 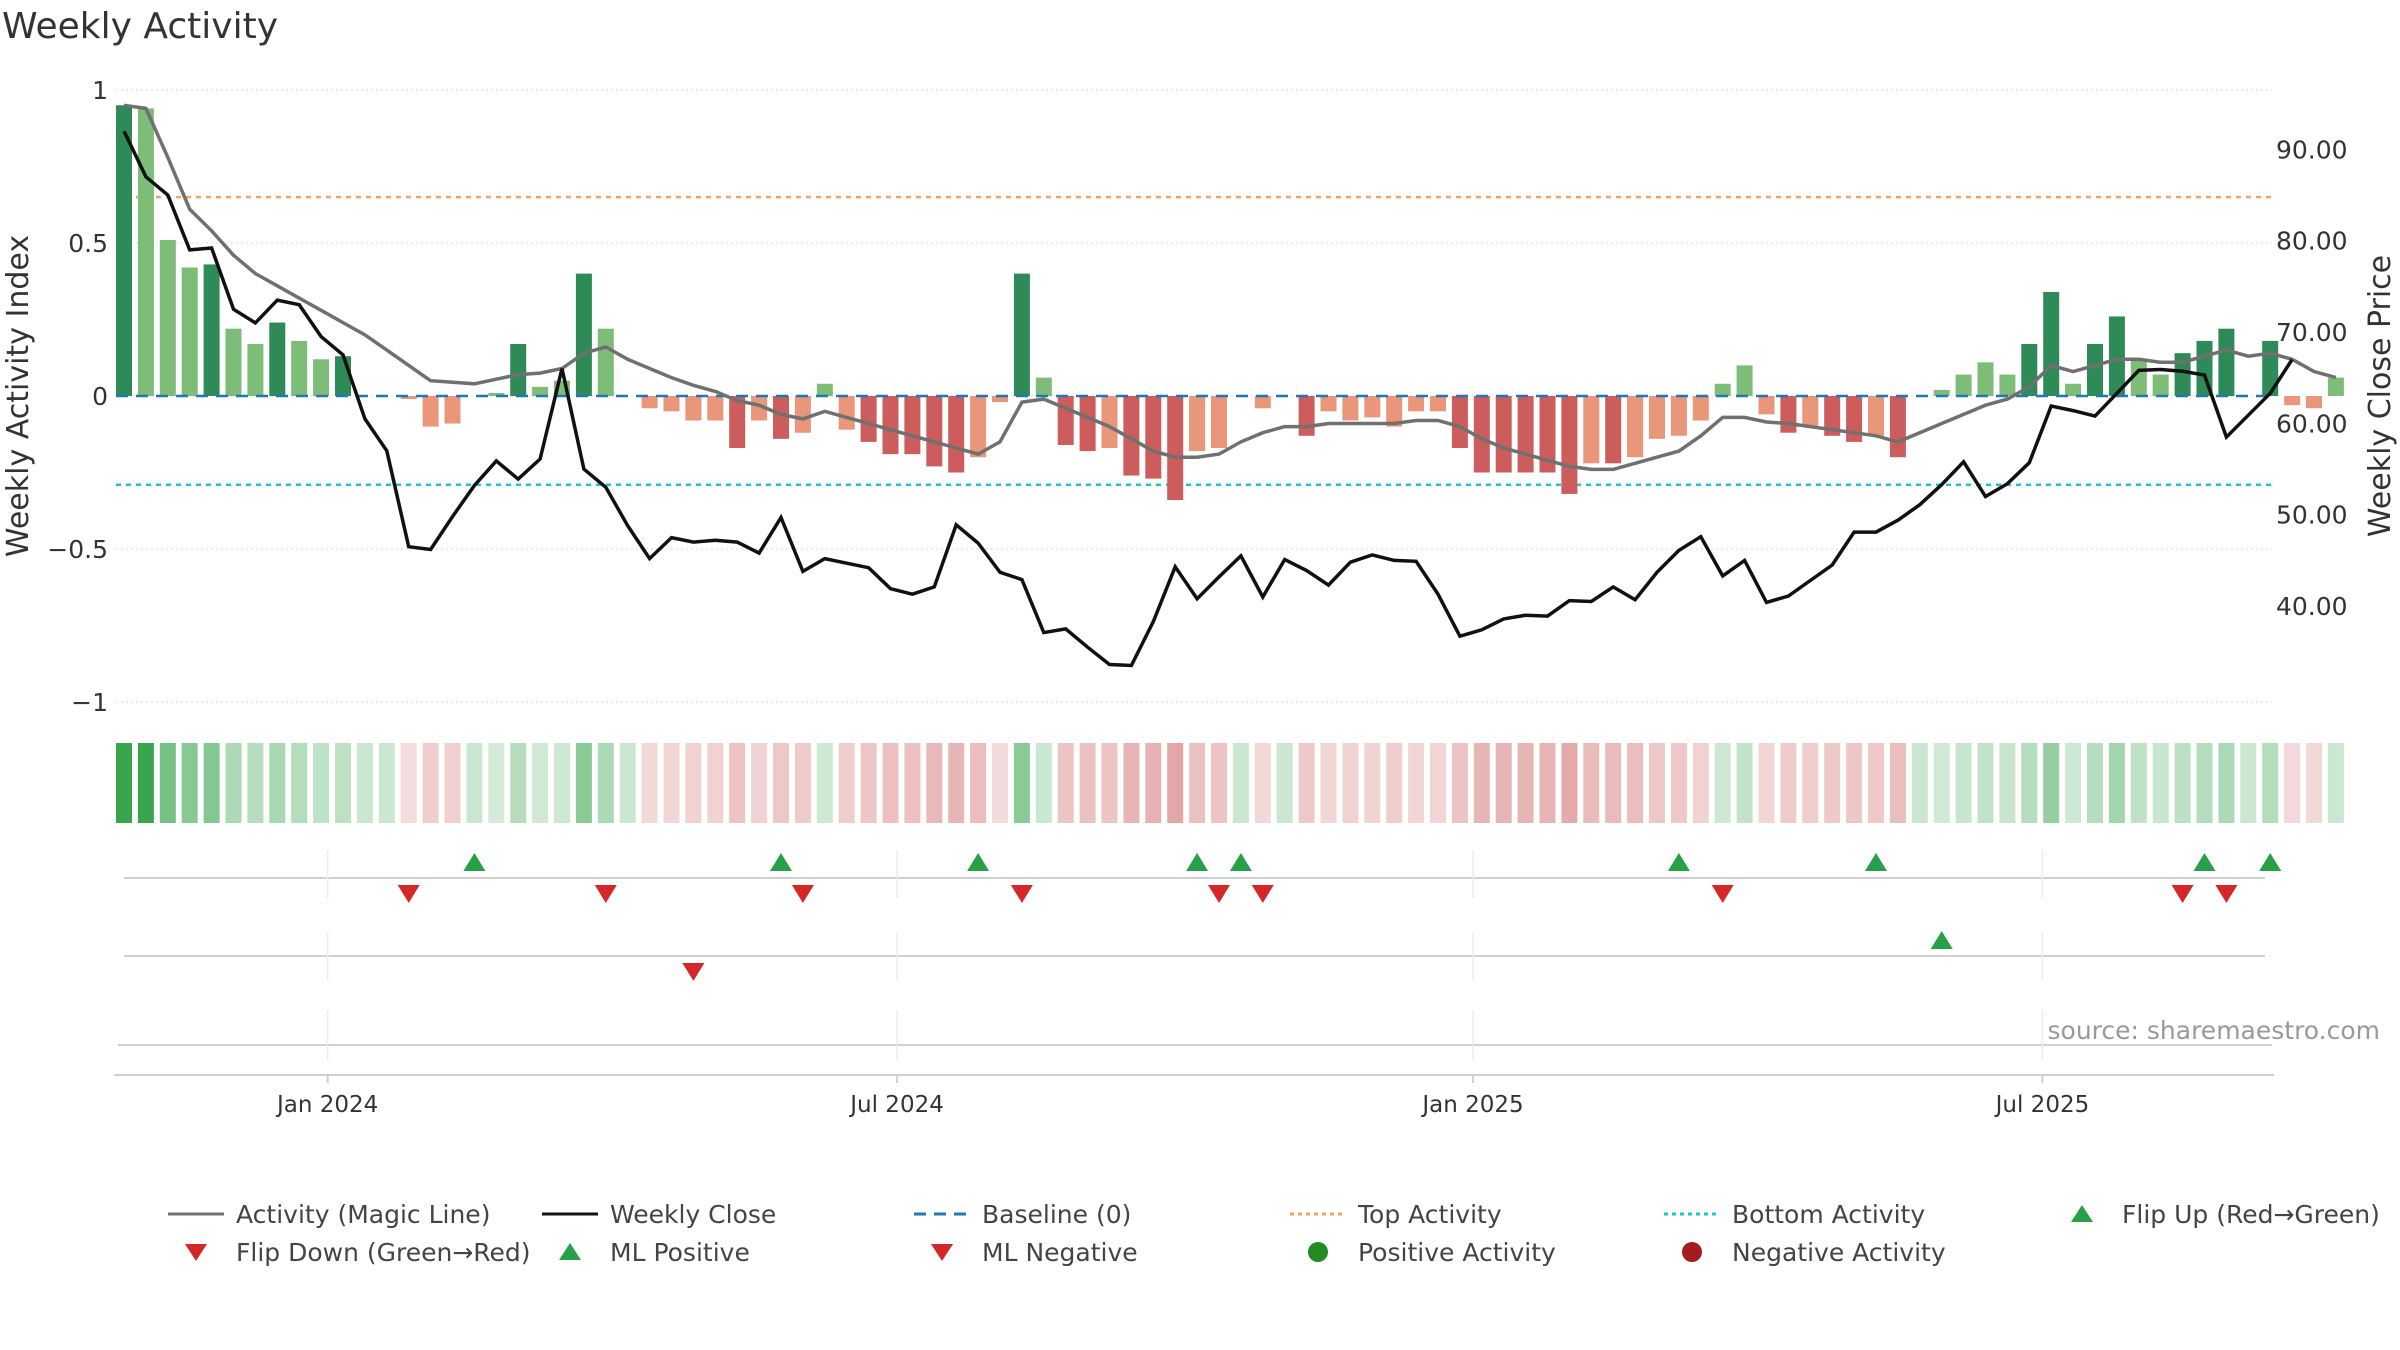 I want to click on y-tick-label: 0, so click(x=100, y=396).